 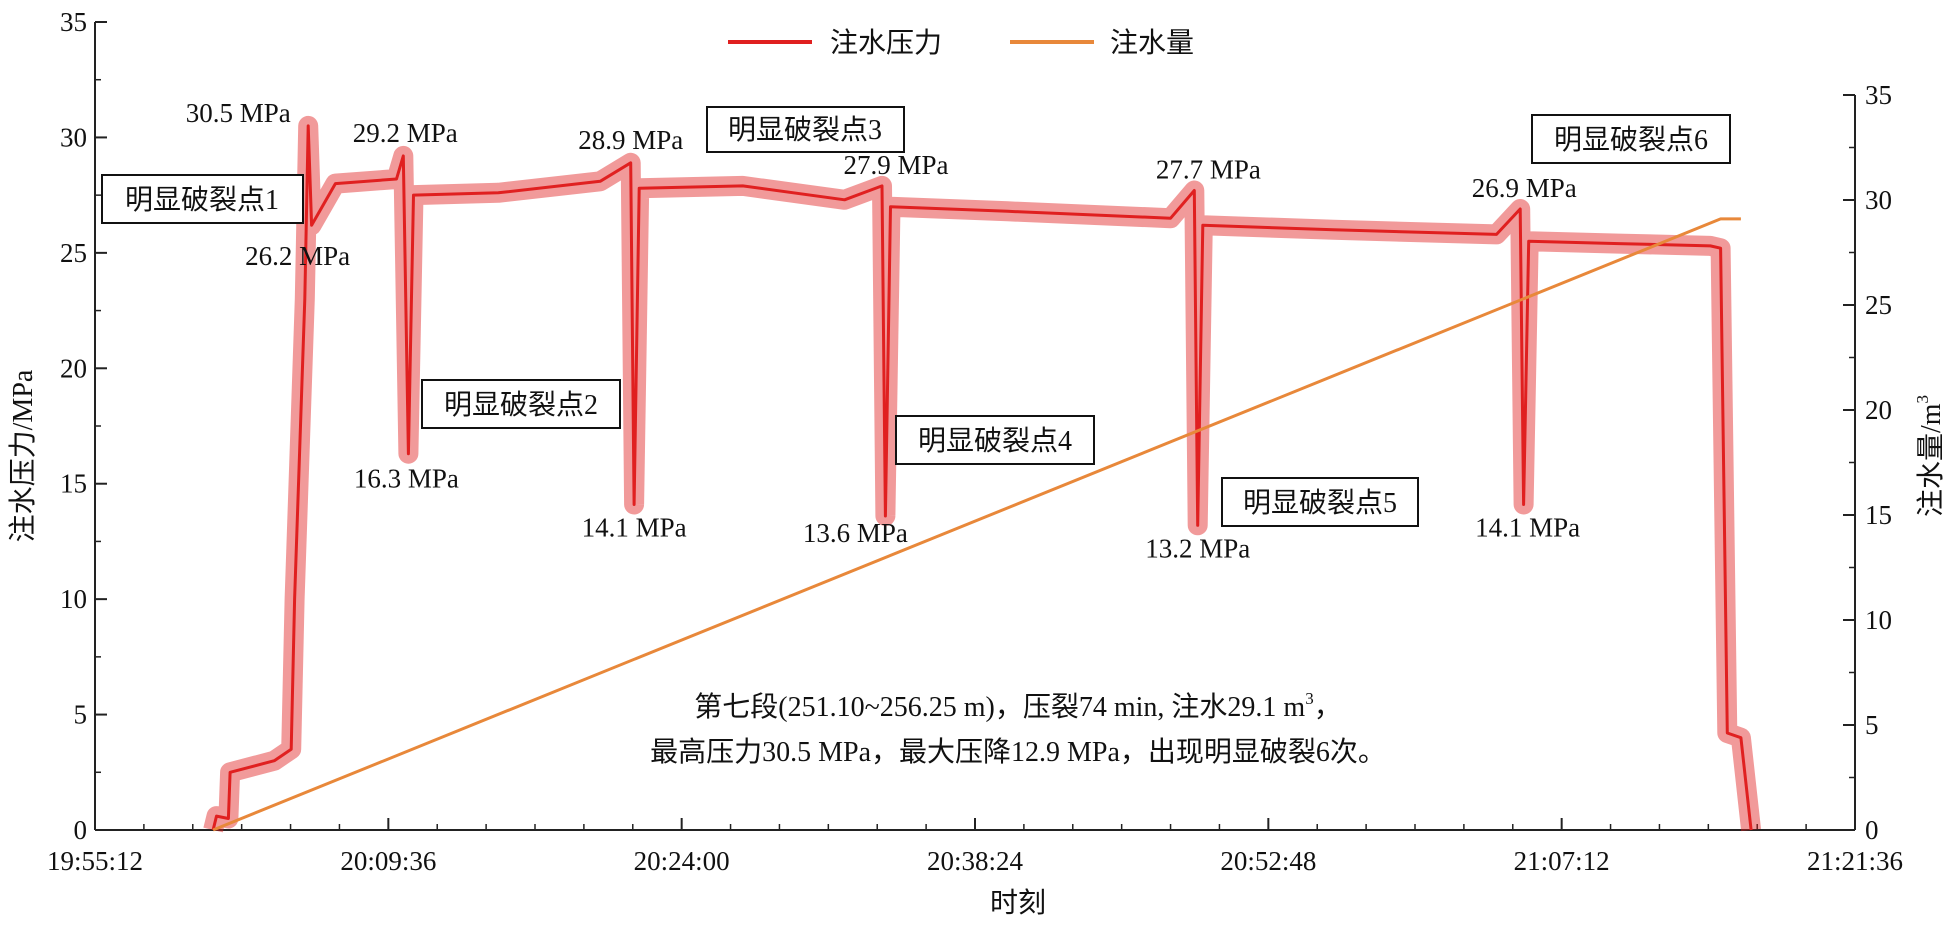 I want to click on y-left-tick-label: 35, so click(x=73, y=22).